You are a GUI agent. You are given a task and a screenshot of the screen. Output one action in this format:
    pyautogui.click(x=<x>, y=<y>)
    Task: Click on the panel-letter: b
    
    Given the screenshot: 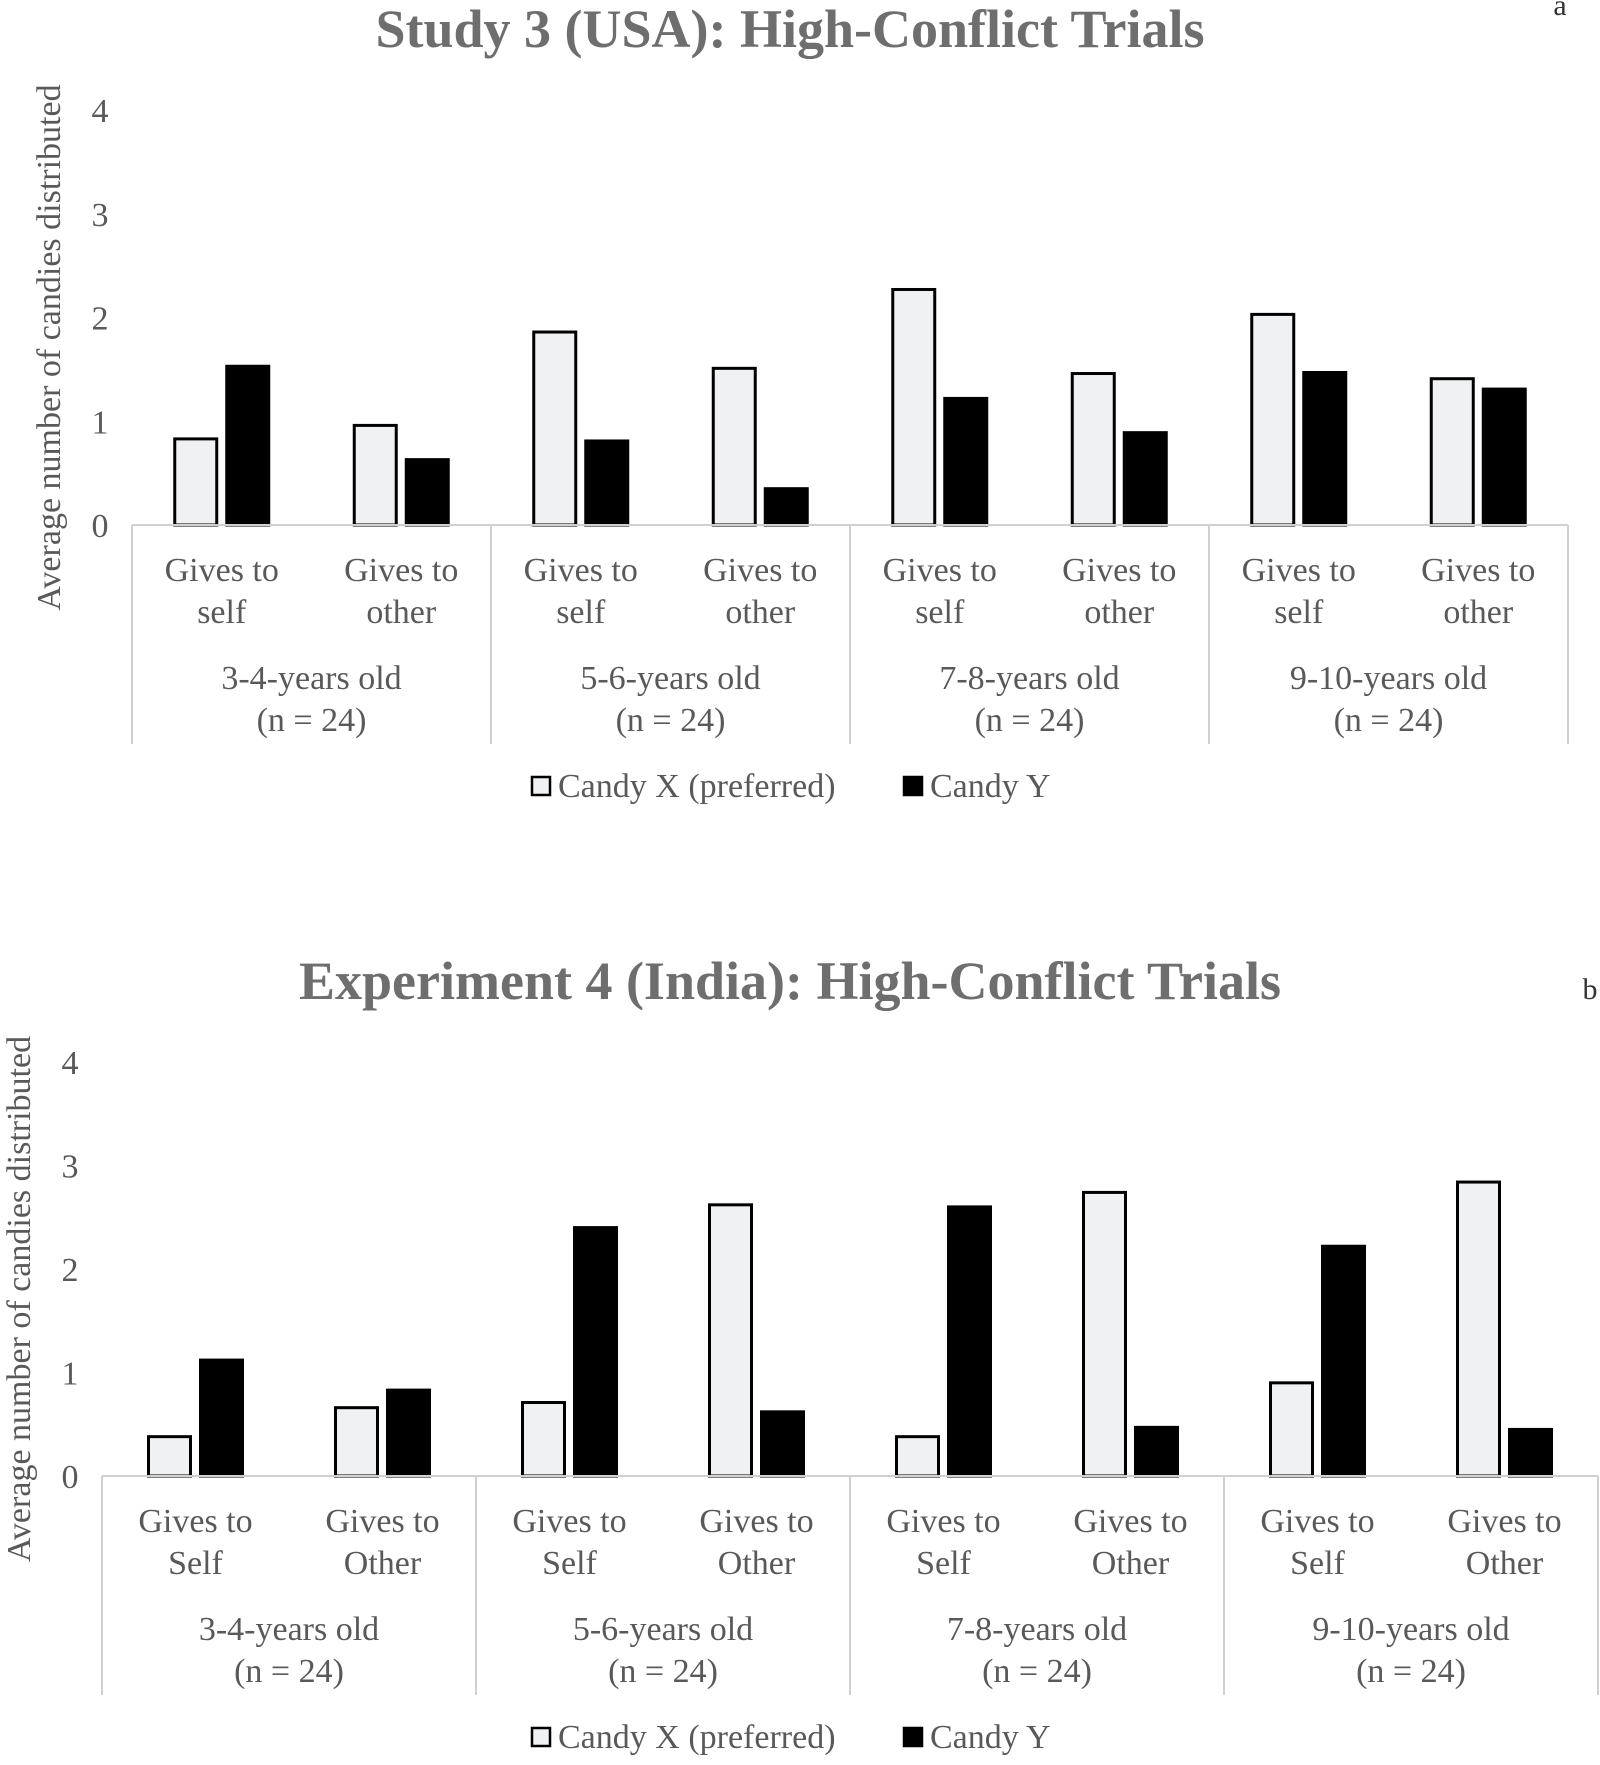 What is the action you would take?
    pyautogui.click(x=1590, y=989)
    